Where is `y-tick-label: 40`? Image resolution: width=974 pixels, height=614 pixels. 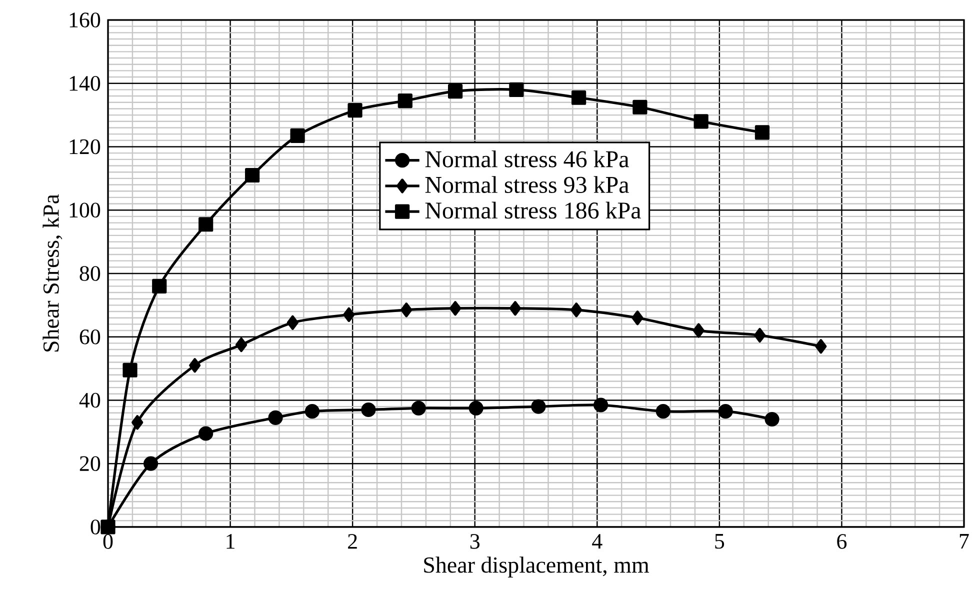
y-tick-label: 40 is located at coordinates (89, 400).